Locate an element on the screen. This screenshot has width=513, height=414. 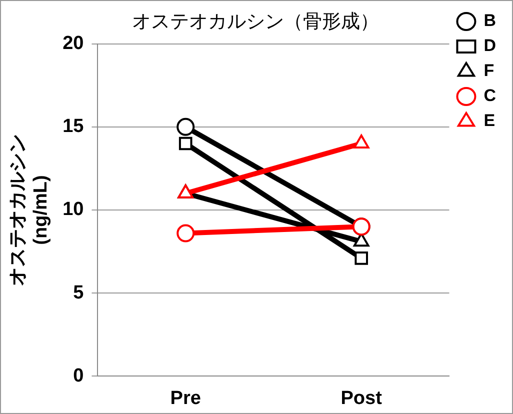
legend-label: B is located at coordinates (490, 20).